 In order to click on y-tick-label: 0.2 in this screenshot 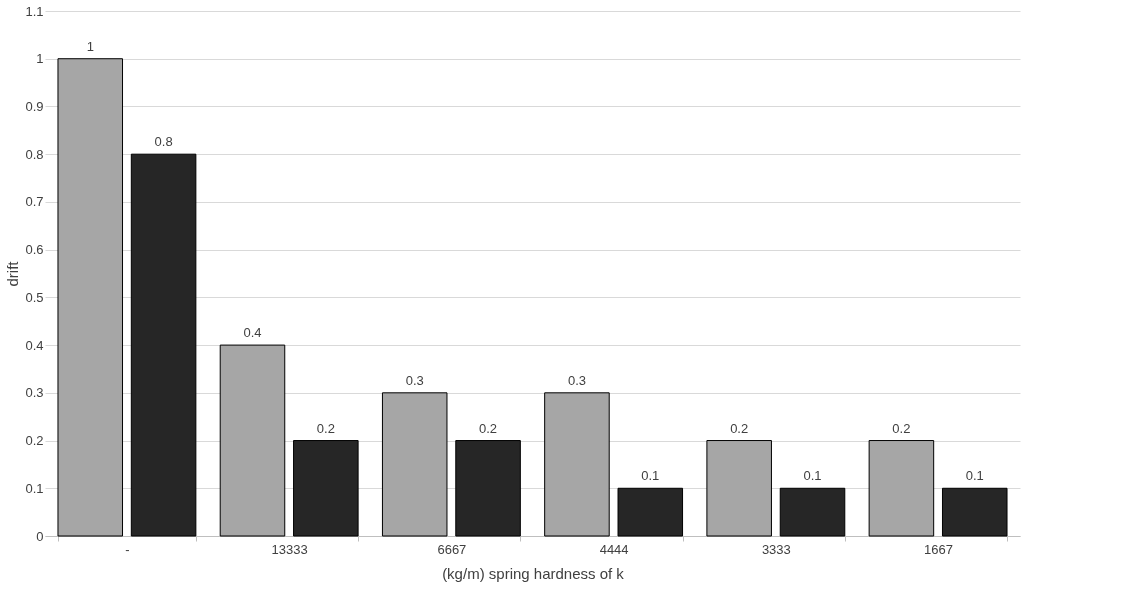, I will do `click(34, 441)`.